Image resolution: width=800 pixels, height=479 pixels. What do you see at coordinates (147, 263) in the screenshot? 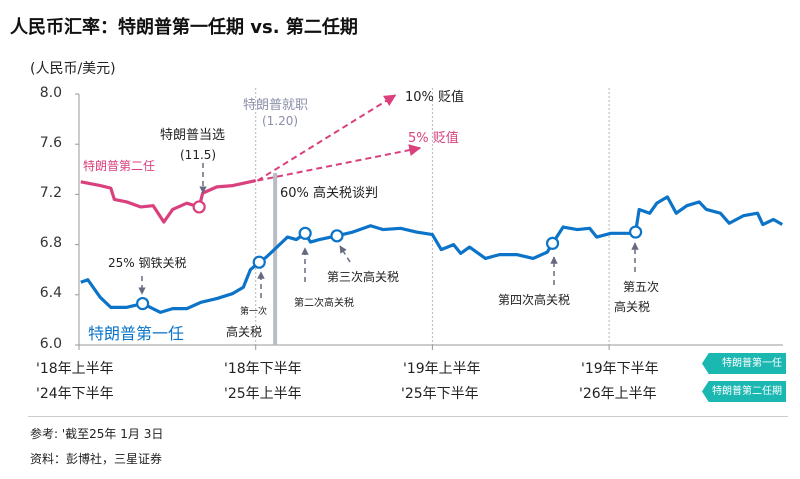
I see `steel-tariff-label: 25% 钢铁关税` at bounding box center [147, 263].